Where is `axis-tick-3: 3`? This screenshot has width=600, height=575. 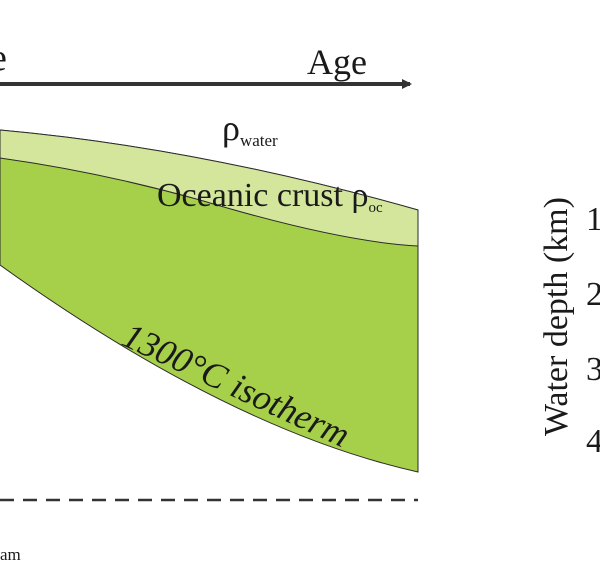
axis-tick-3: 3 is located at coordinates (593, 369).